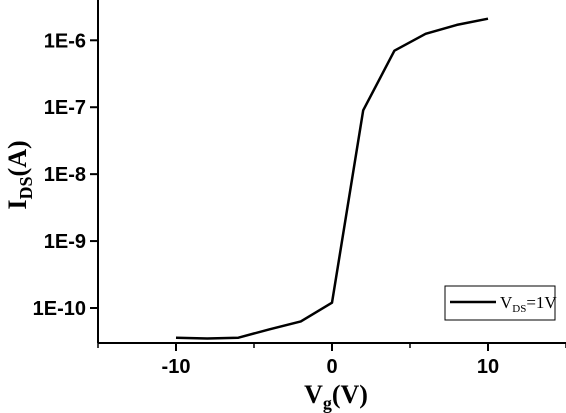  I want to click on y-axis-title-sub: DS, so click(26, 187).